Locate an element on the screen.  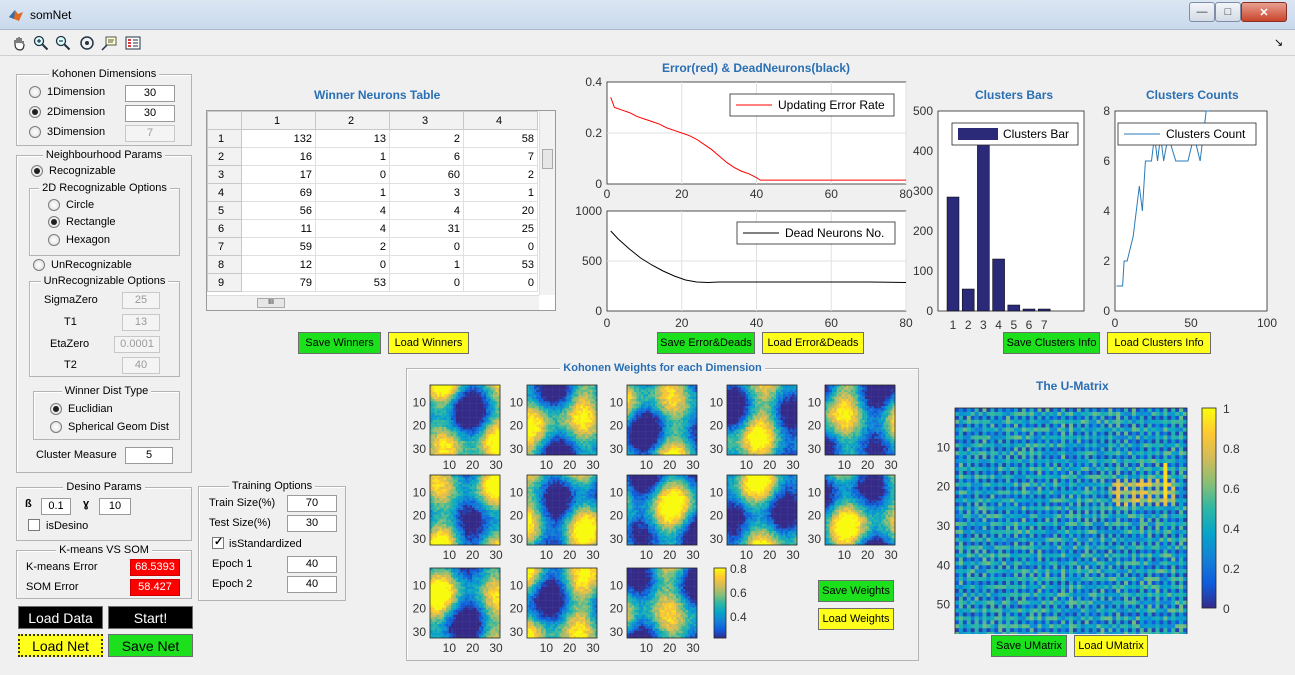
table-cell: 11 is located at coordinates (278, 228).